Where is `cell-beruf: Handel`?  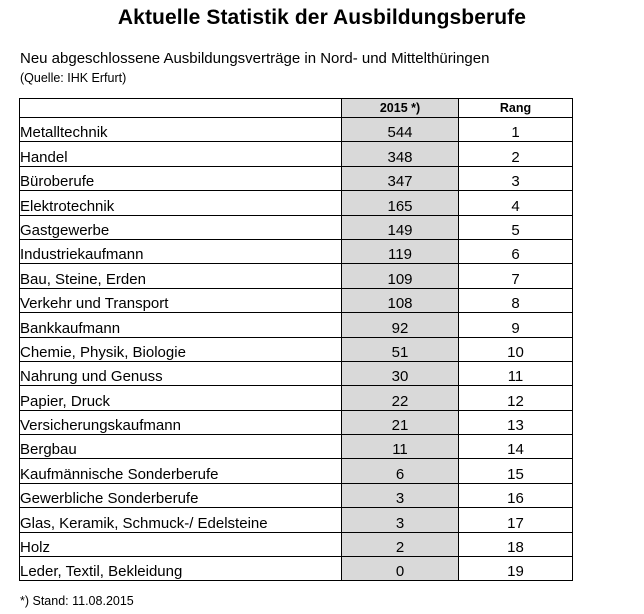 cell-beruf: Handel is located at coordinates (180, 154).